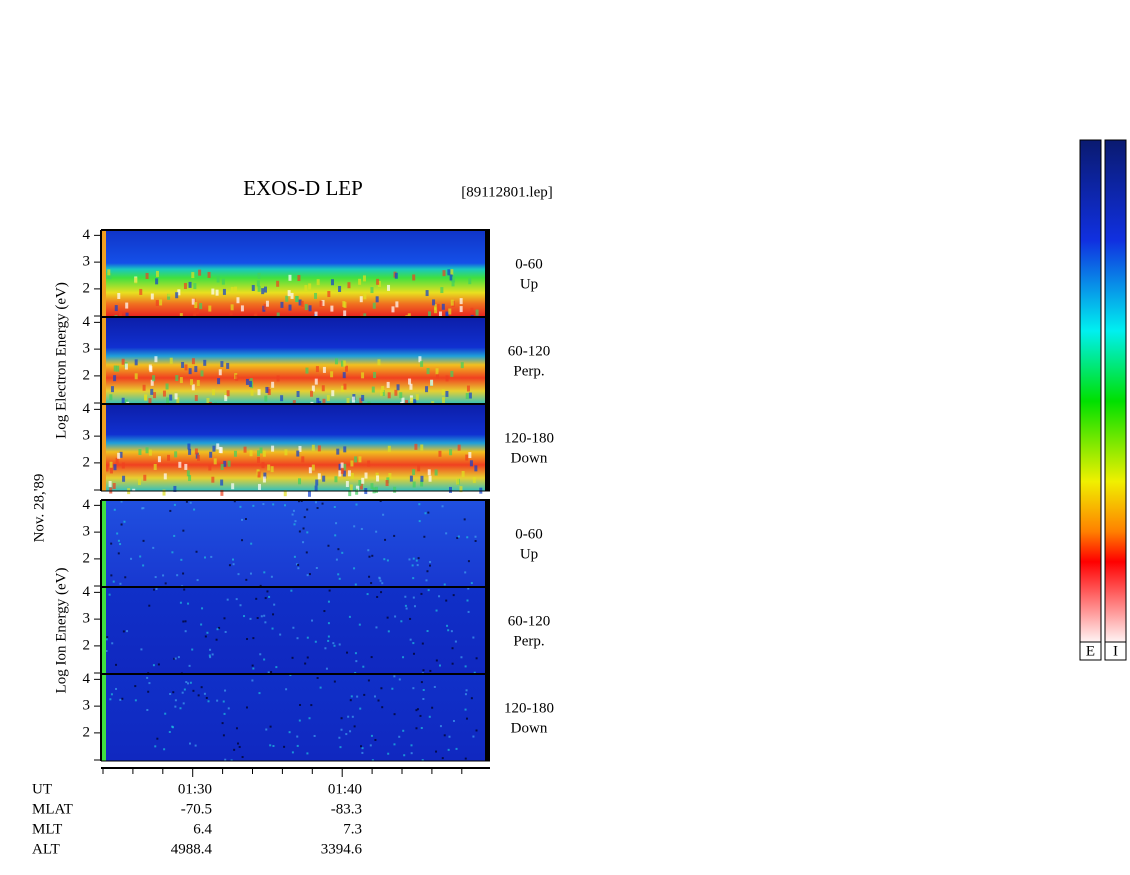  Describe the element at coordinates (42, 789) in the screenshot. I see `orbit-label: UT` at that location.